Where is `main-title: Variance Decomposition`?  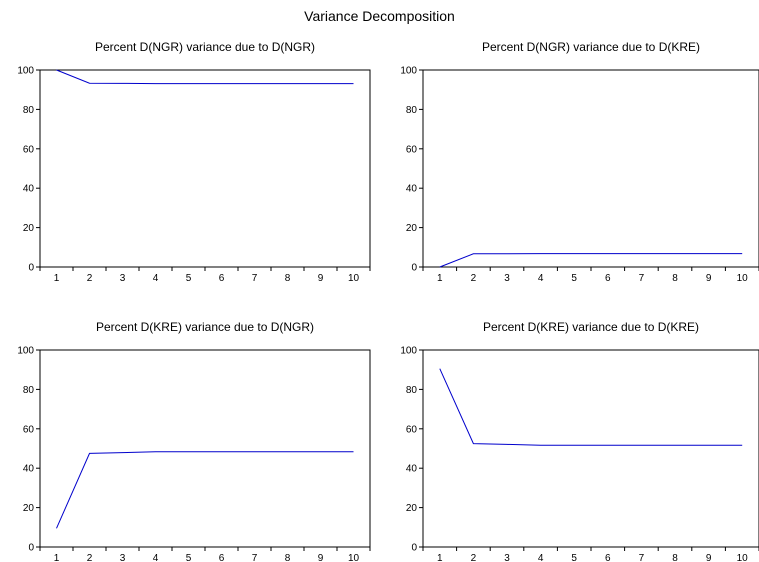 main-title: Variance Decomposition is located at coordinates (379, 16).